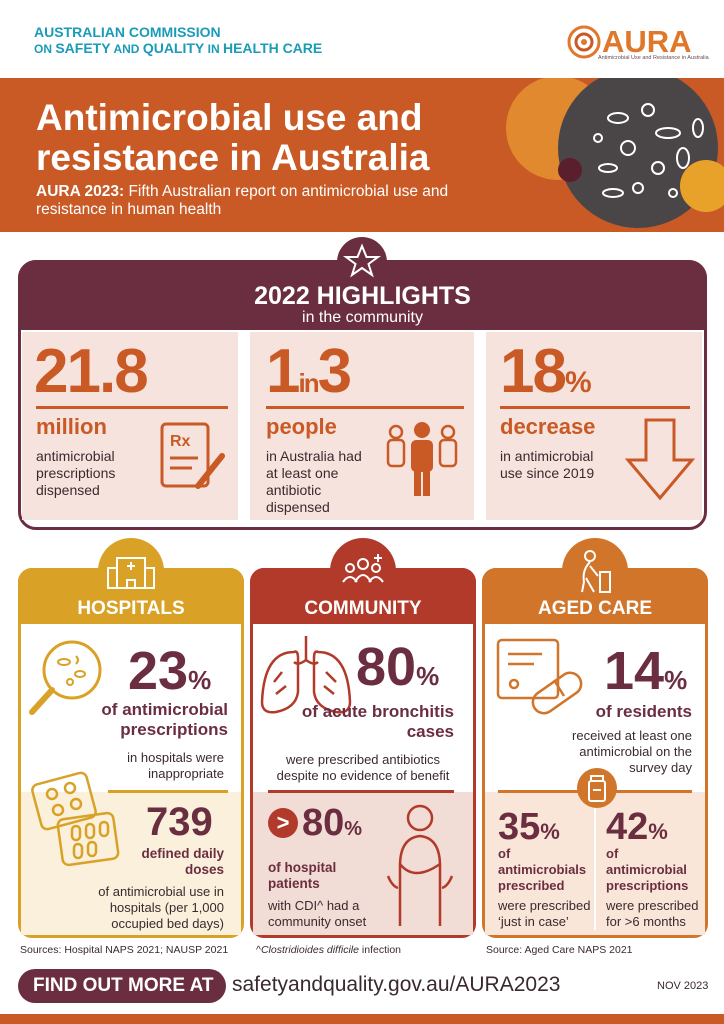  I want to click on stat-people-value: 1in3, so click(309, 371).